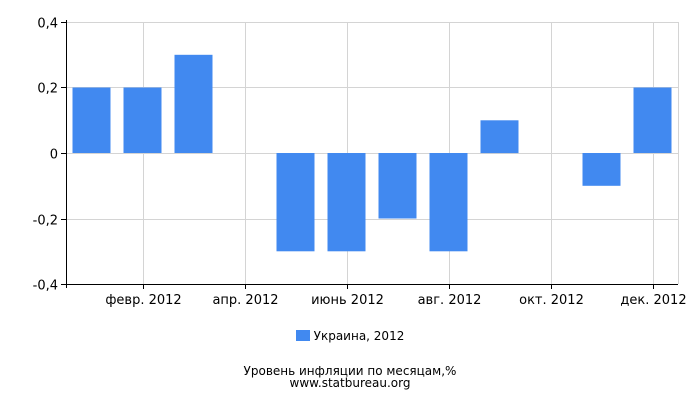 This screenshot has height=400, width=700. I want to click on x-tick-label-3: авг. 2012, so click(450, 300).